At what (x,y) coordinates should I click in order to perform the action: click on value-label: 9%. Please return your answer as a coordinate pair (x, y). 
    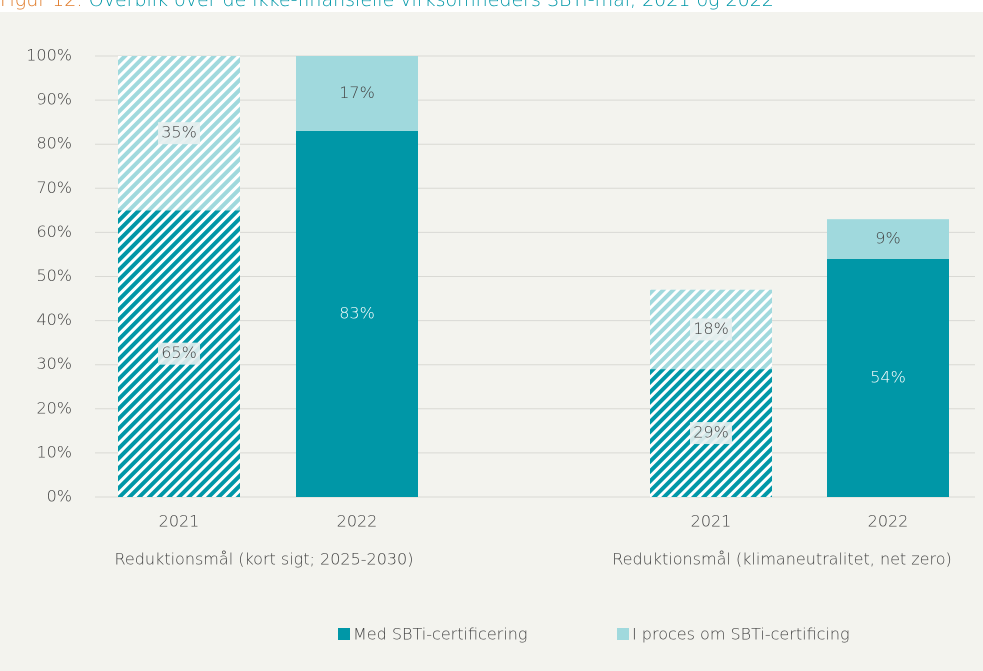
    Looking at the image, I should click on (887, 238).